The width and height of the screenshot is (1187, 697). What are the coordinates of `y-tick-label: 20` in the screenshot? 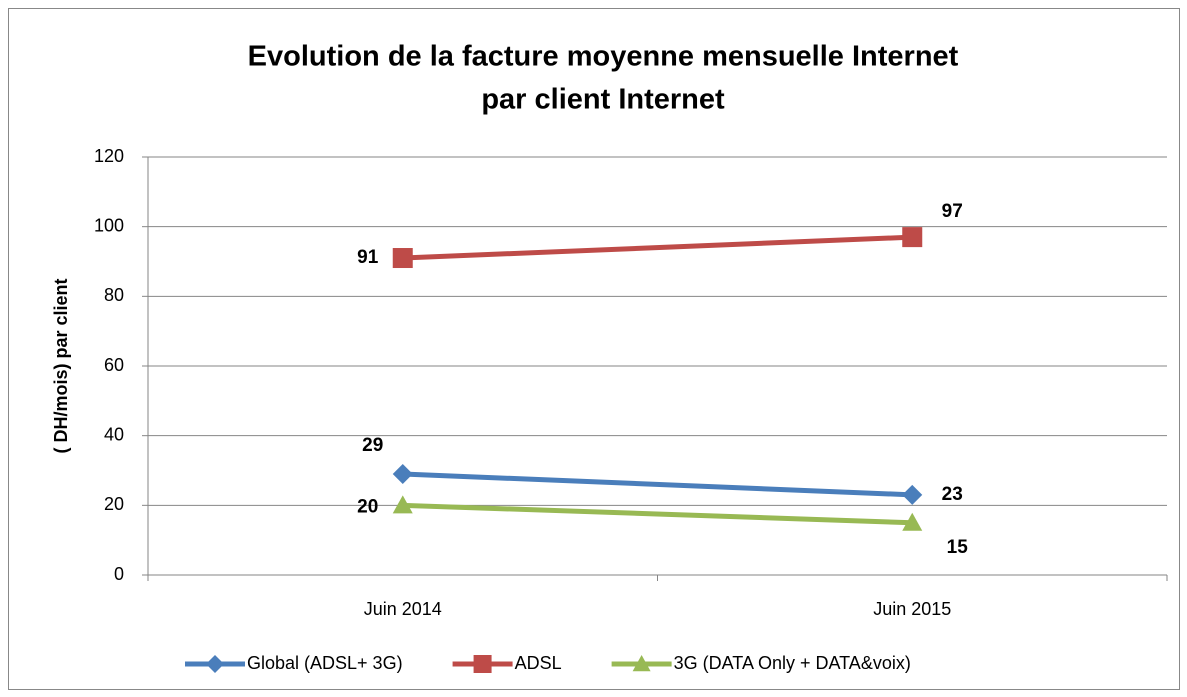 It's located at (114, 504).